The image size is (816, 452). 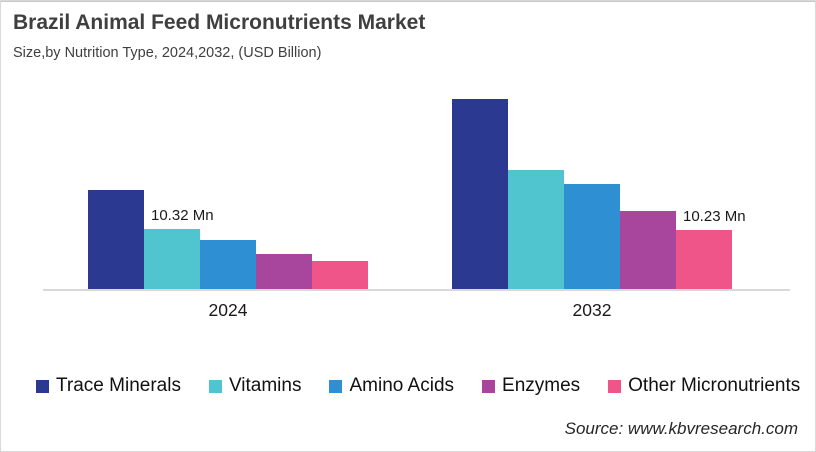 What do you see at coordinates (228, 310) in the screenshot?
I see `x-axis-label-2024: 2024` at bounding box center [228, 310].